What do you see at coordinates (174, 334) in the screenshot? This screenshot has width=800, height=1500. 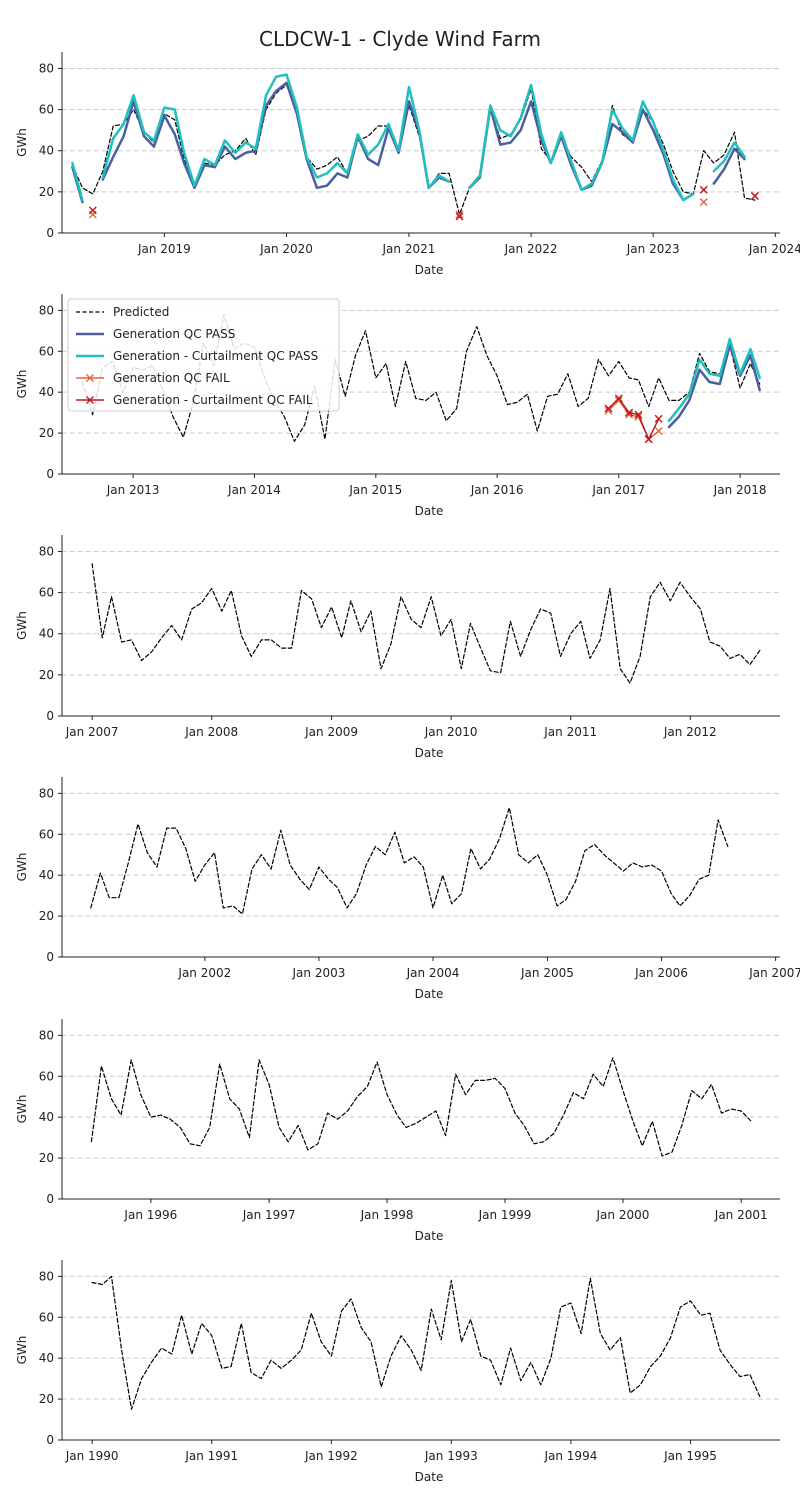 I see `legend-label: Generation QC PASS` at bounding box center [174, 334].